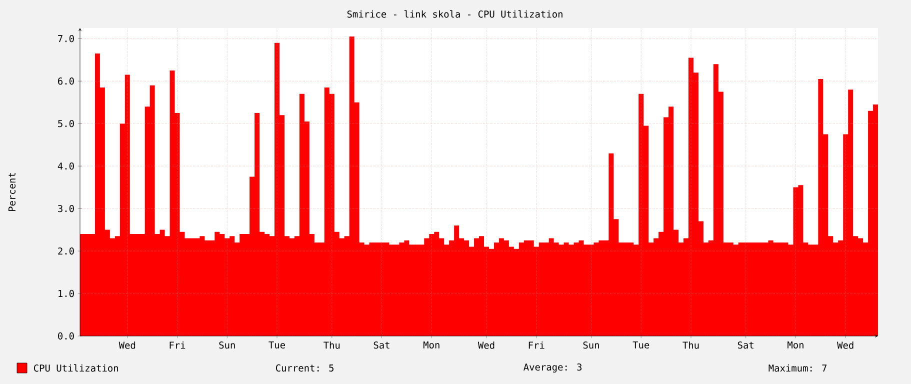  What do you see at coordinates (66, 294) in the screenshot?
I see `y-tick-label: 1.0` at bounding box center [66, 294].